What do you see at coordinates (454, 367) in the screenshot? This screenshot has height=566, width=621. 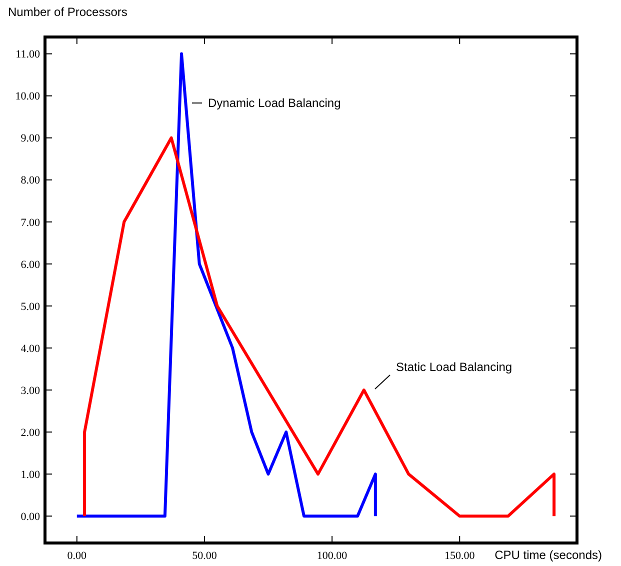 I see `annotation: Static Load Balancing` at bounding box center [454, 367].